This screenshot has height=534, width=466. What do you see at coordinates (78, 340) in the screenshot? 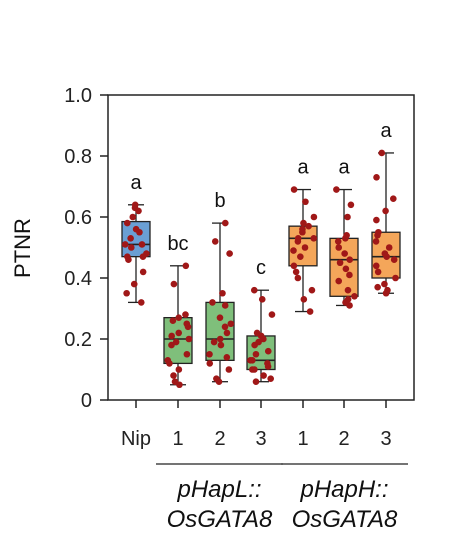
I see `y-tick-label: 0.2` at bounding box center [78, 340].